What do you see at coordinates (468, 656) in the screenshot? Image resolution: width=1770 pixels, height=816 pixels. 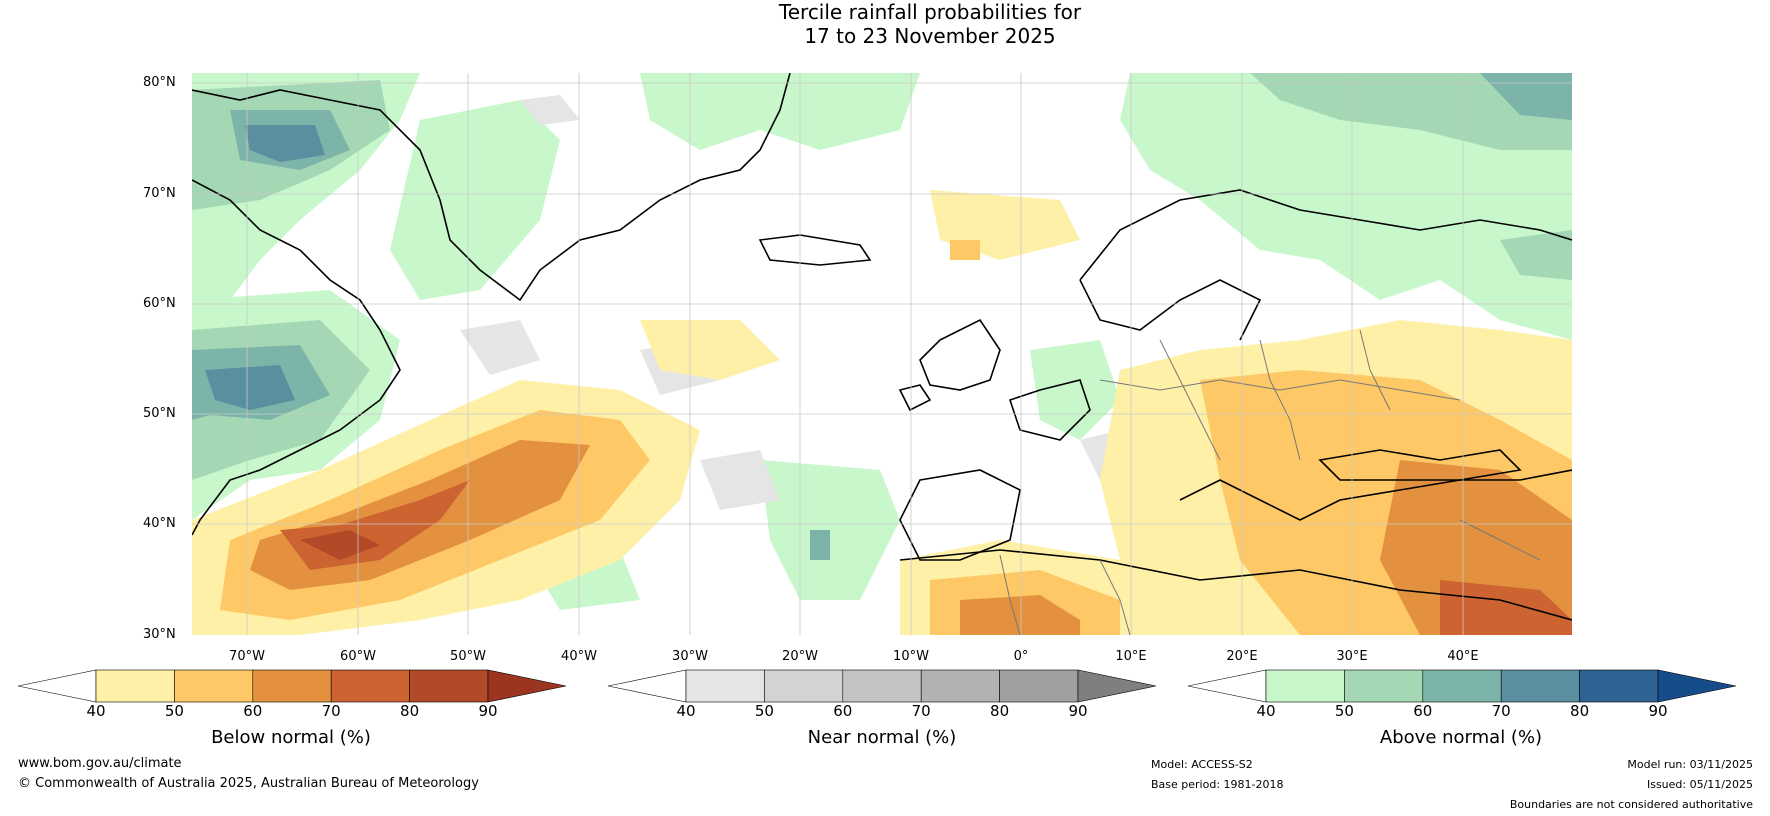 I see `lon-label-50w: 50°W` at bounding box center [468, 656].